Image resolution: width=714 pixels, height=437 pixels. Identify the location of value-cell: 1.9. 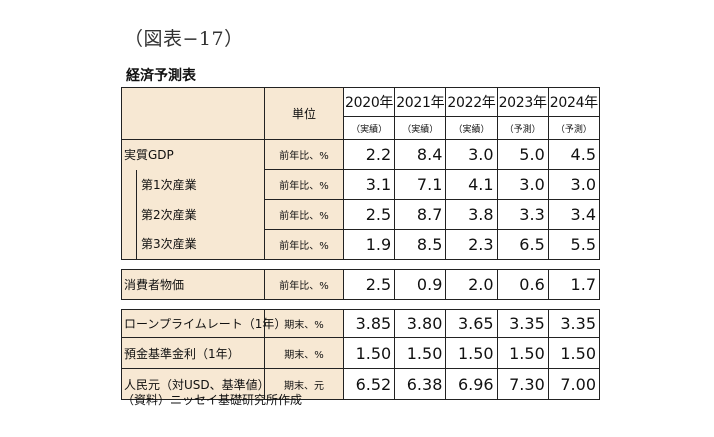
(369, 244).